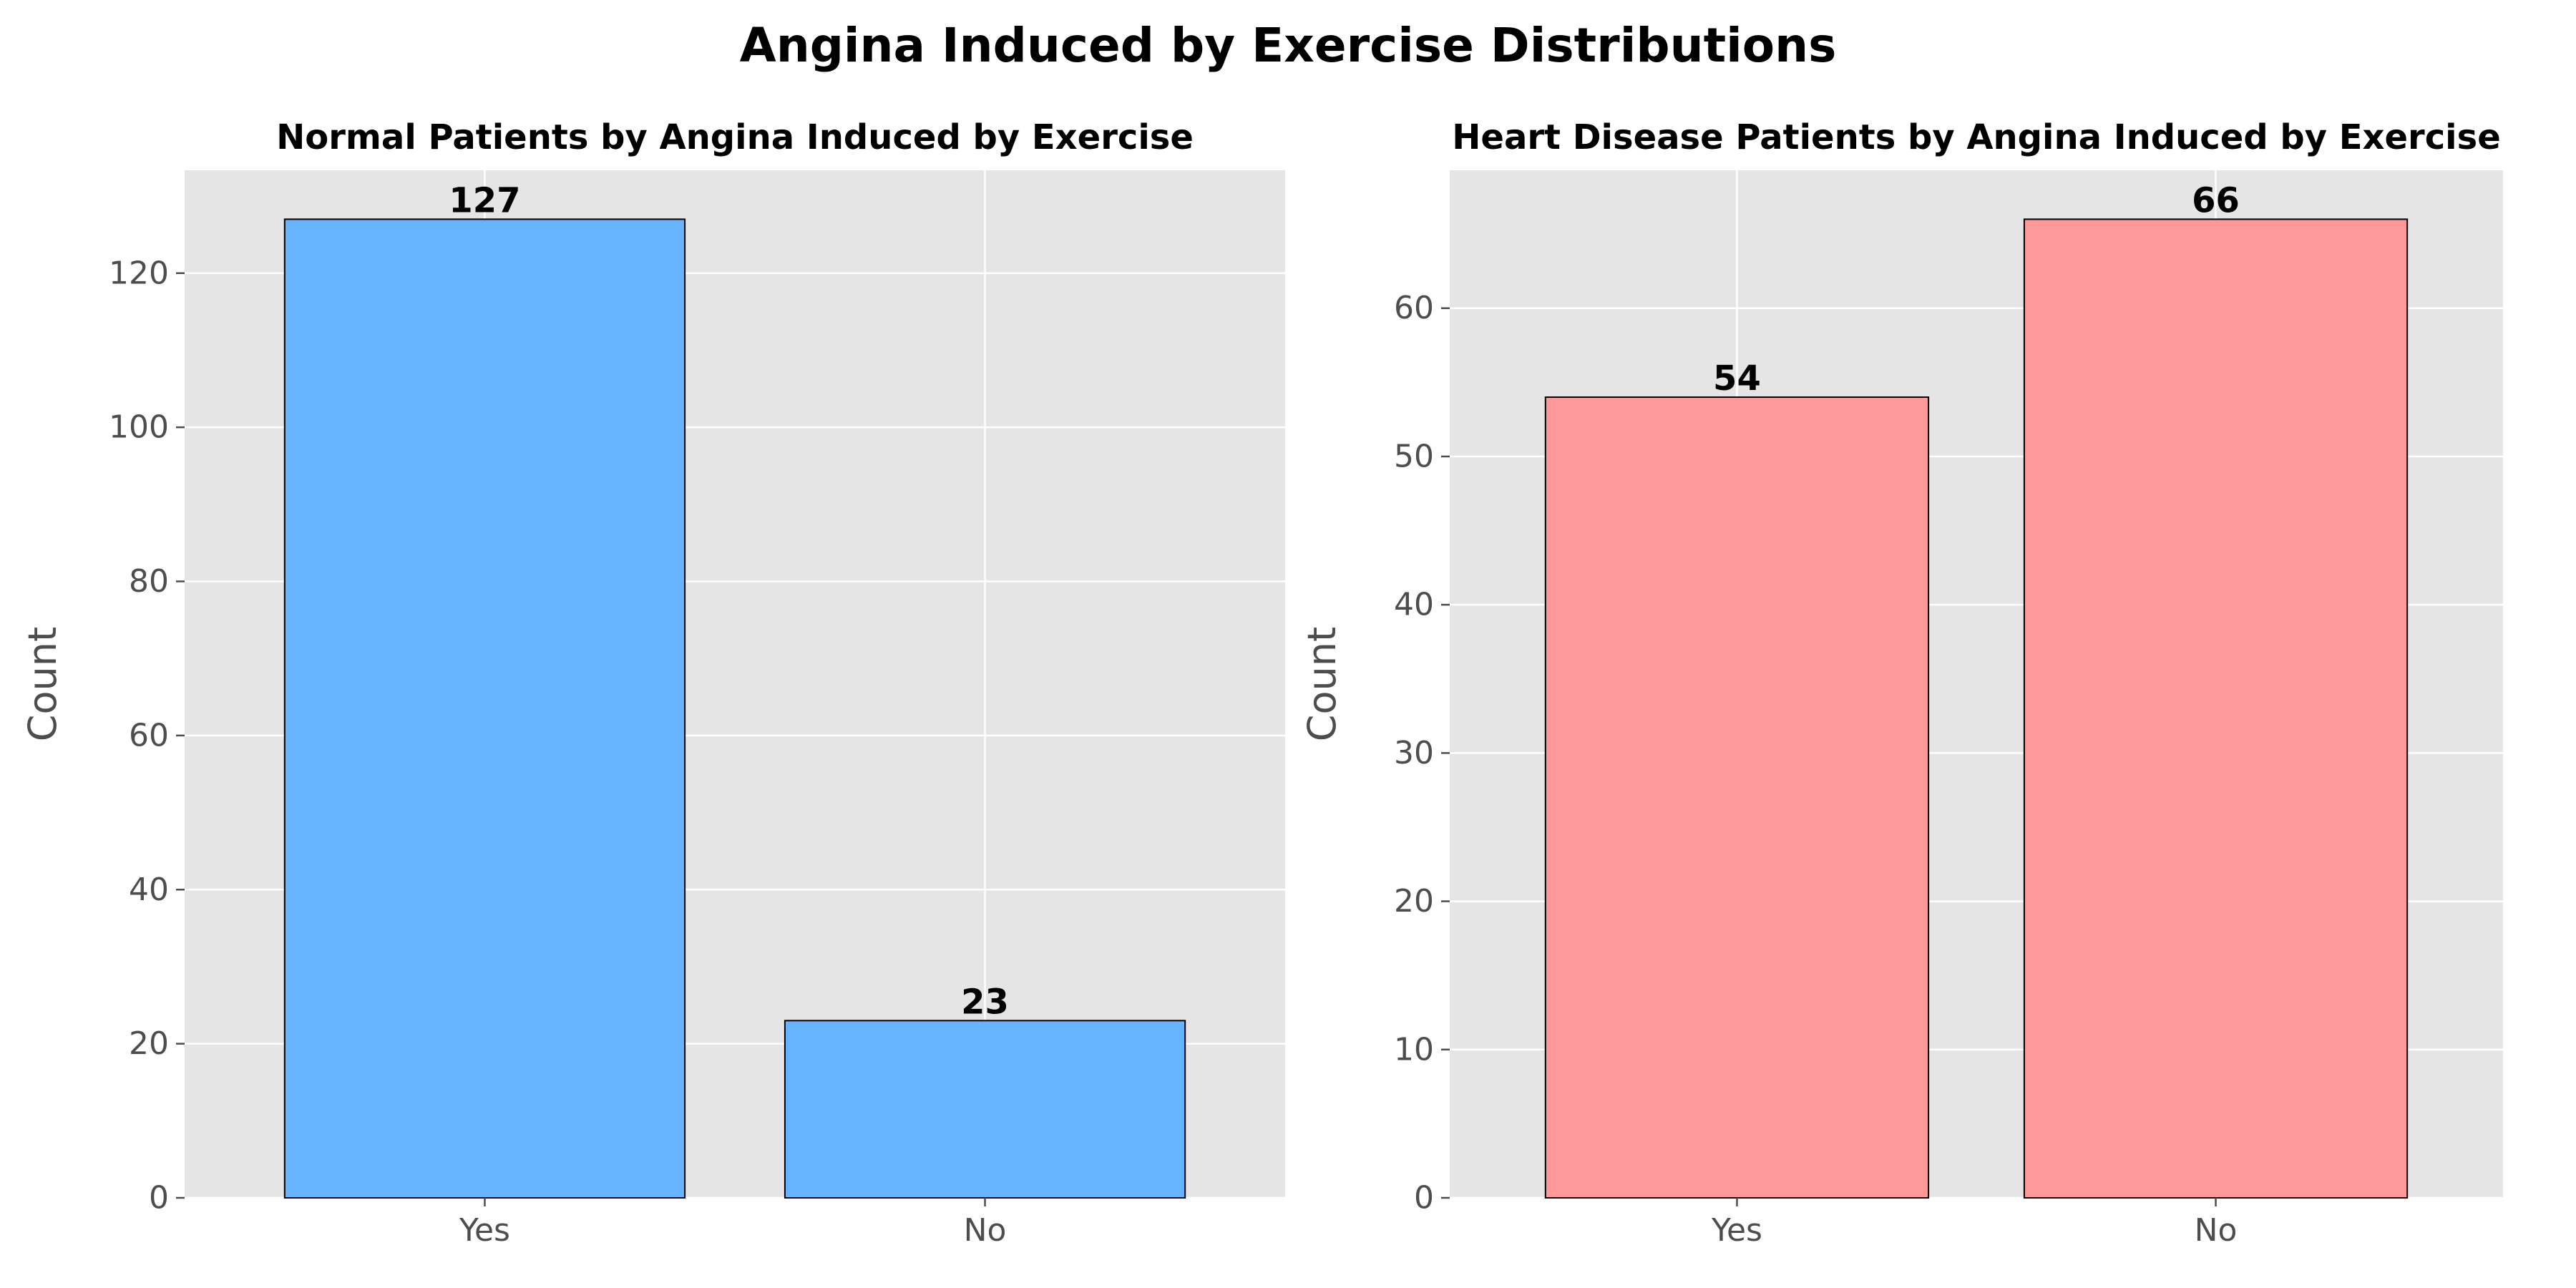  Describe the element at coordinates (1414, 456) in the screenshot. I see `disease-ytick-label: 50` at that location.